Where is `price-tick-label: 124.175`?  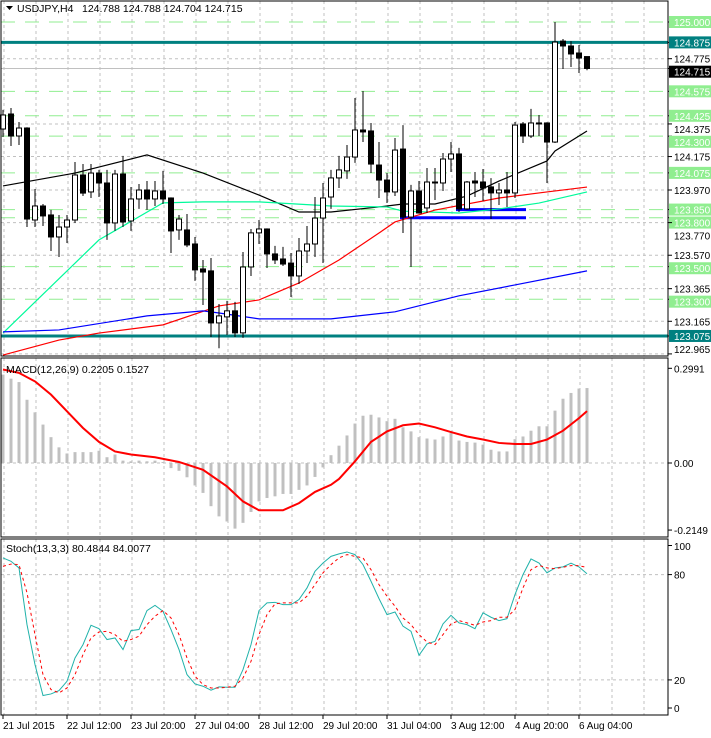 price-tick-label: 124.175 is located at coordinates (692, 158).